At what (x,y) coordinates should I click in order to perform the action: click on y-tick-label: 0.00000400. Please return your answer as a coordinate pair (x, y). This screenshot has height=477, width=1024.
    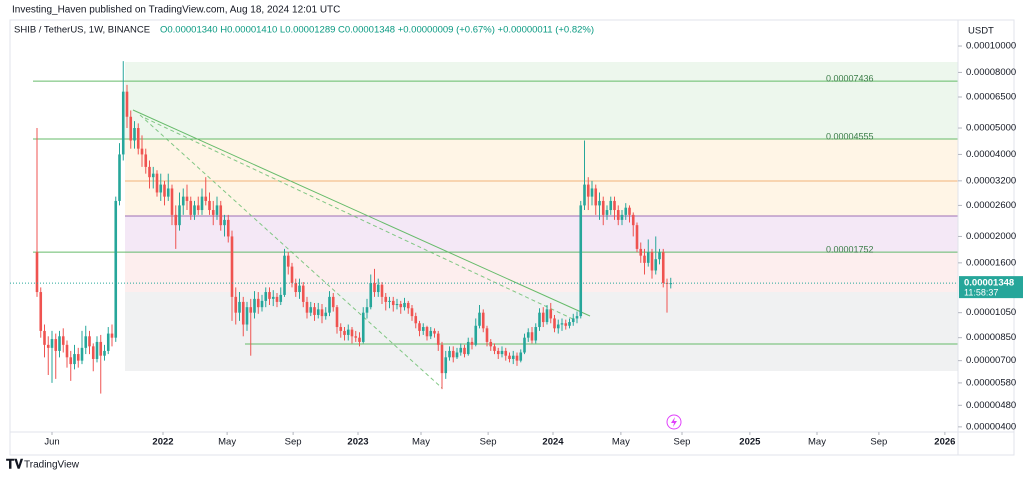
    Looking at the image, I should click on (991, 426).